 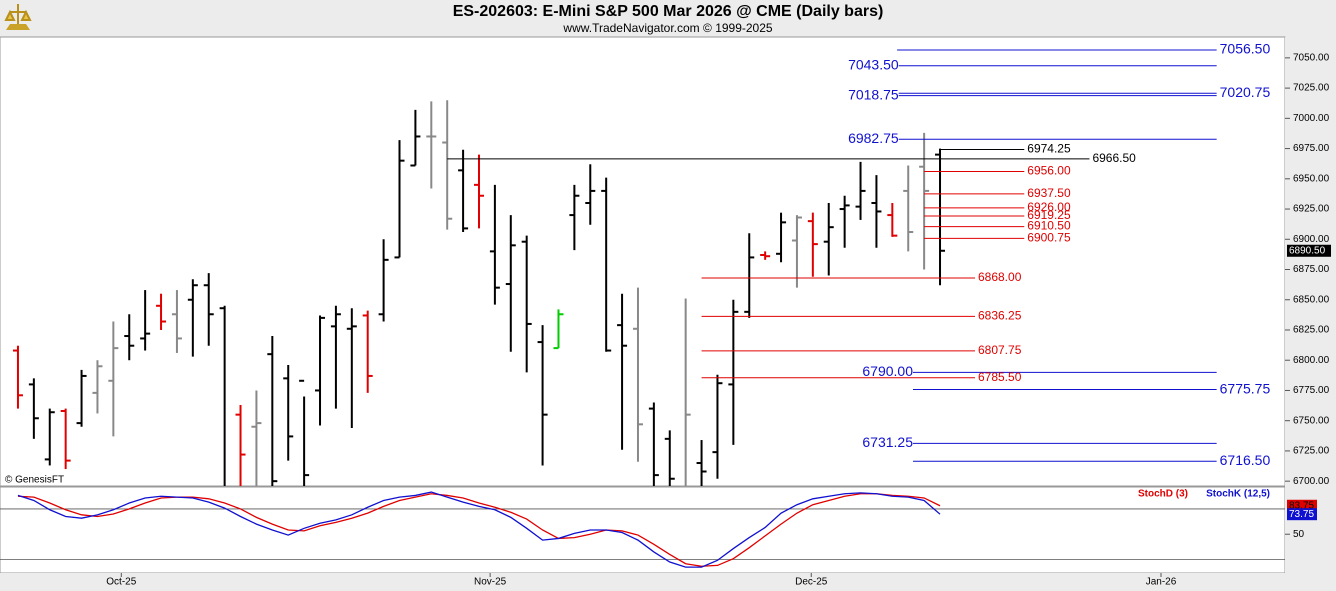 What do you see at coordinates (1311, 330) in the screenshot?
I see `y-tick-label: 6825.00` at bounding box center [1311, 330].